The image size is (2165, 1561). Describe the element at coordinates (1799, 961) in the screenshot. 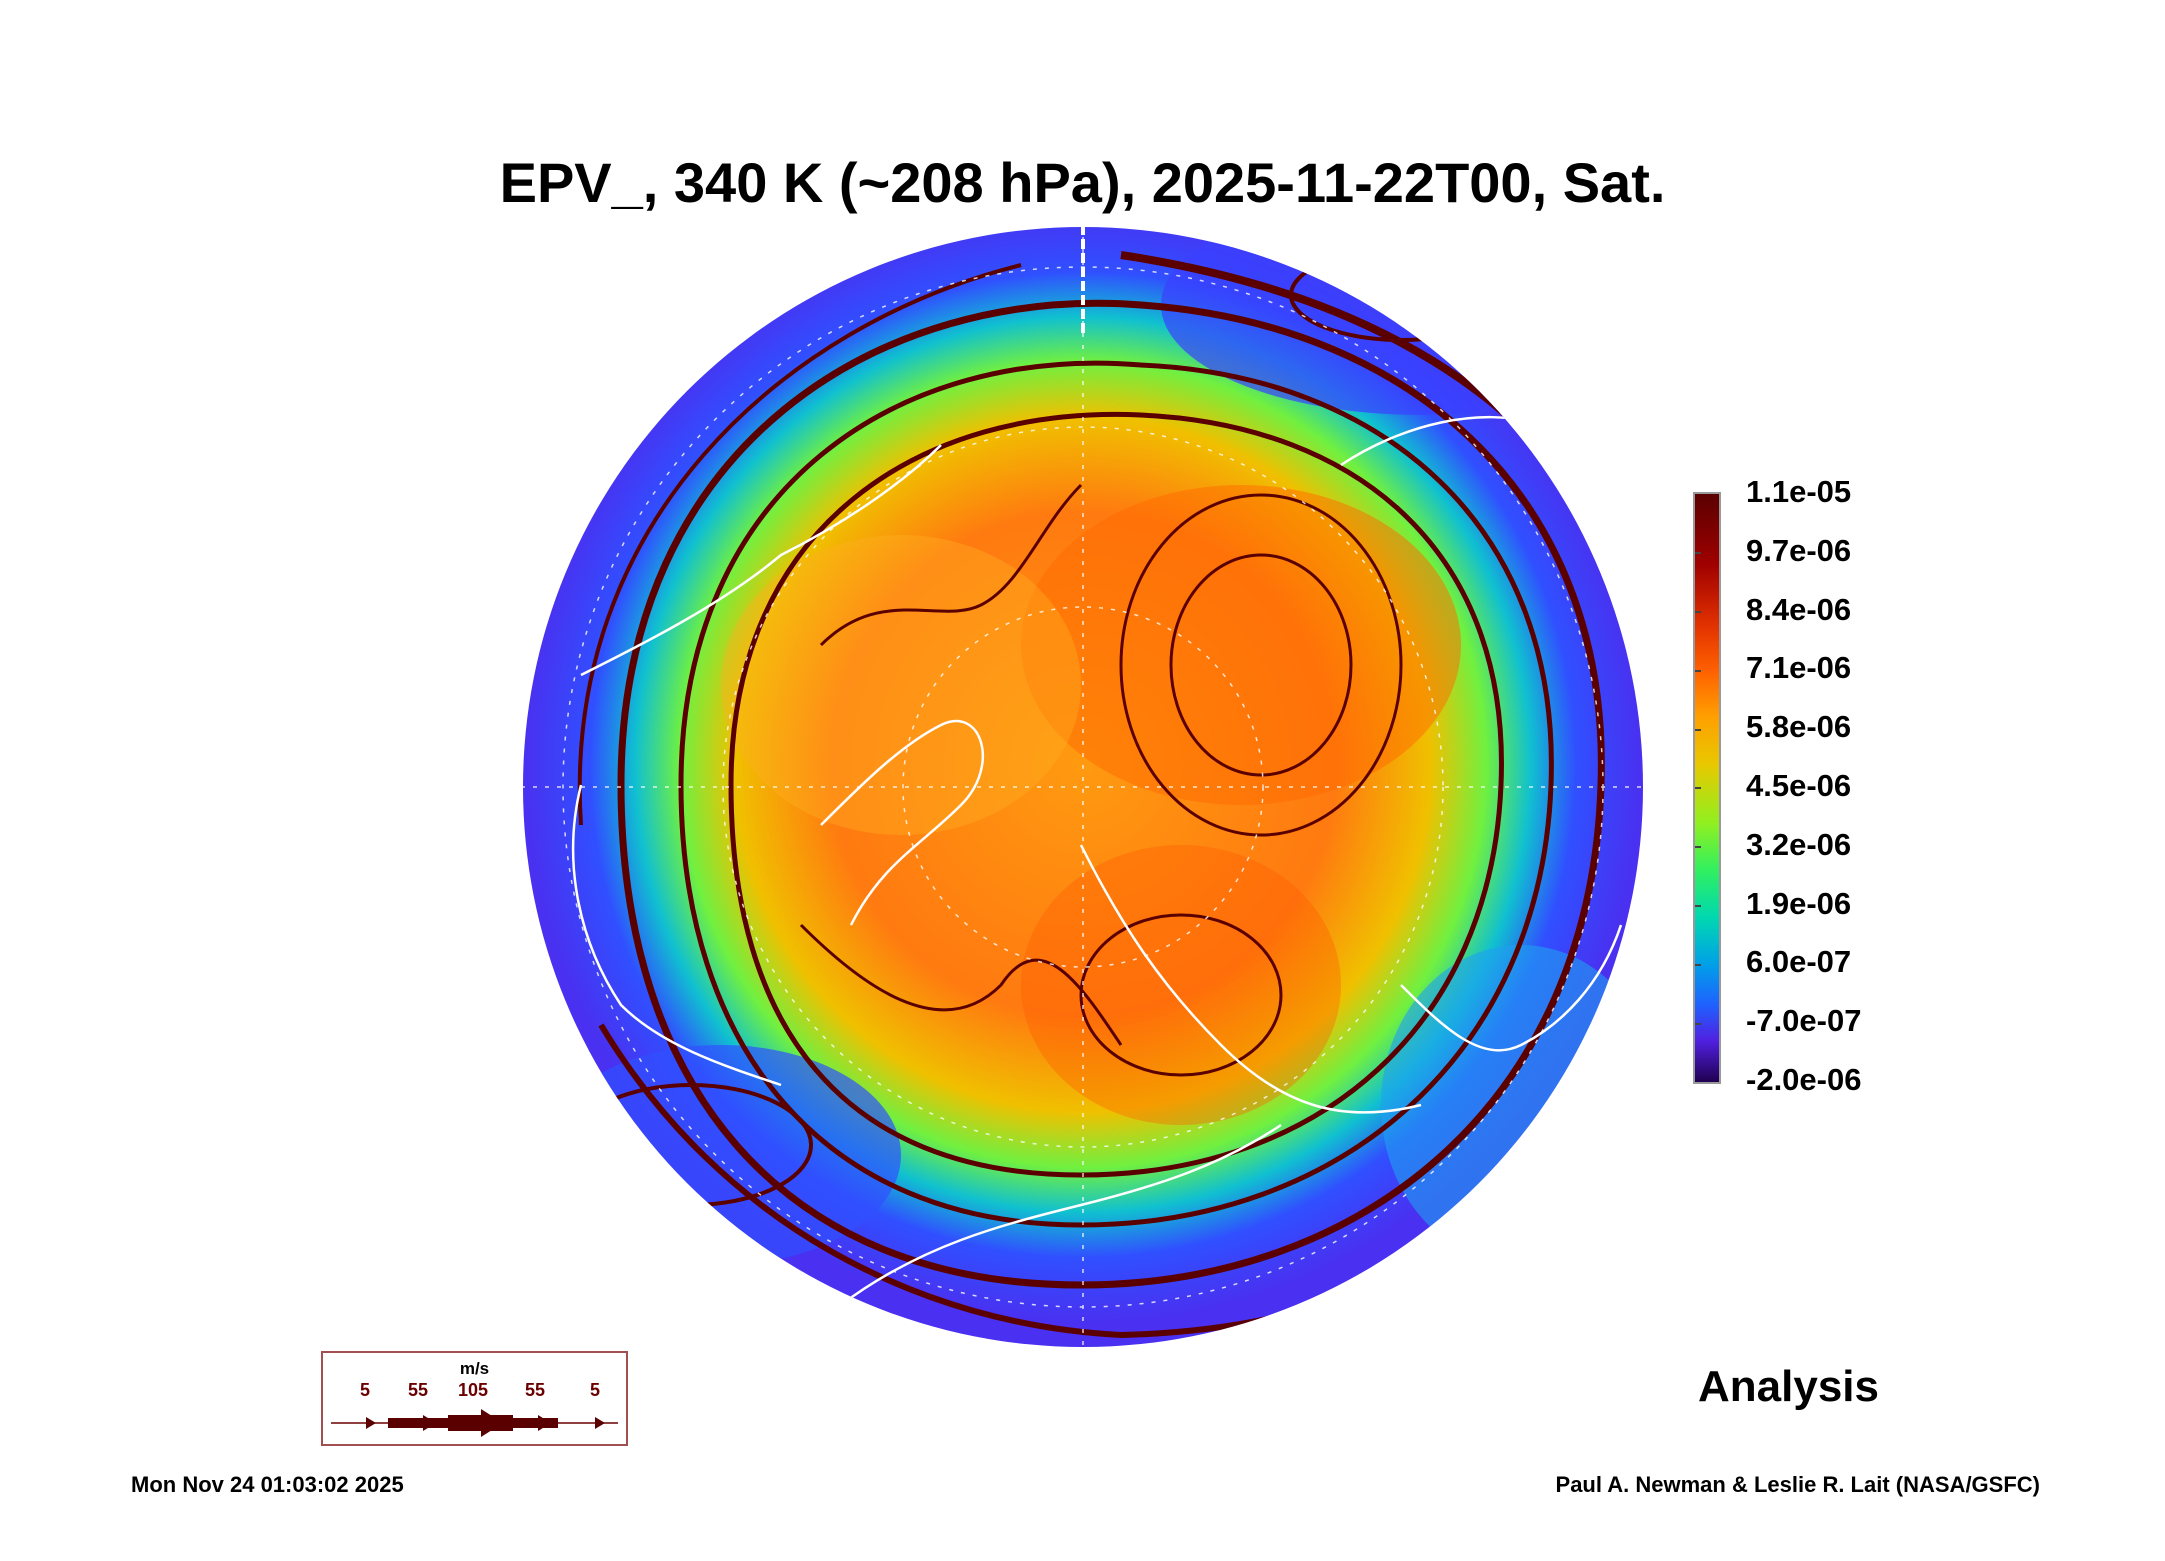

I see `colorbar-label: 6.0e-07` at that location.